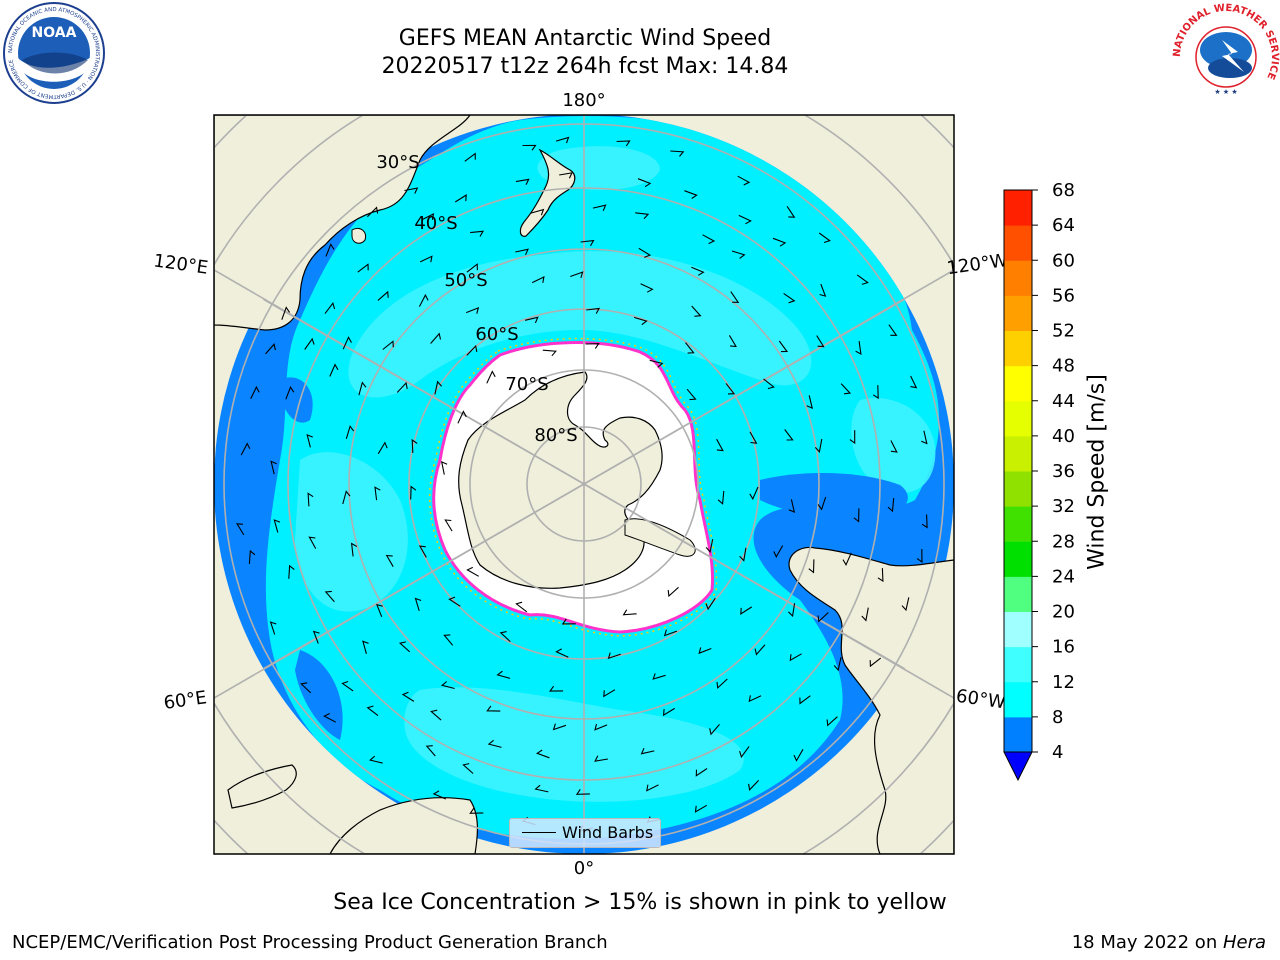 This screenshot has width=1280, height=960. Describe the element at coordinates (262, 786) in the screenshot. I see `madagascar-land` at that location.